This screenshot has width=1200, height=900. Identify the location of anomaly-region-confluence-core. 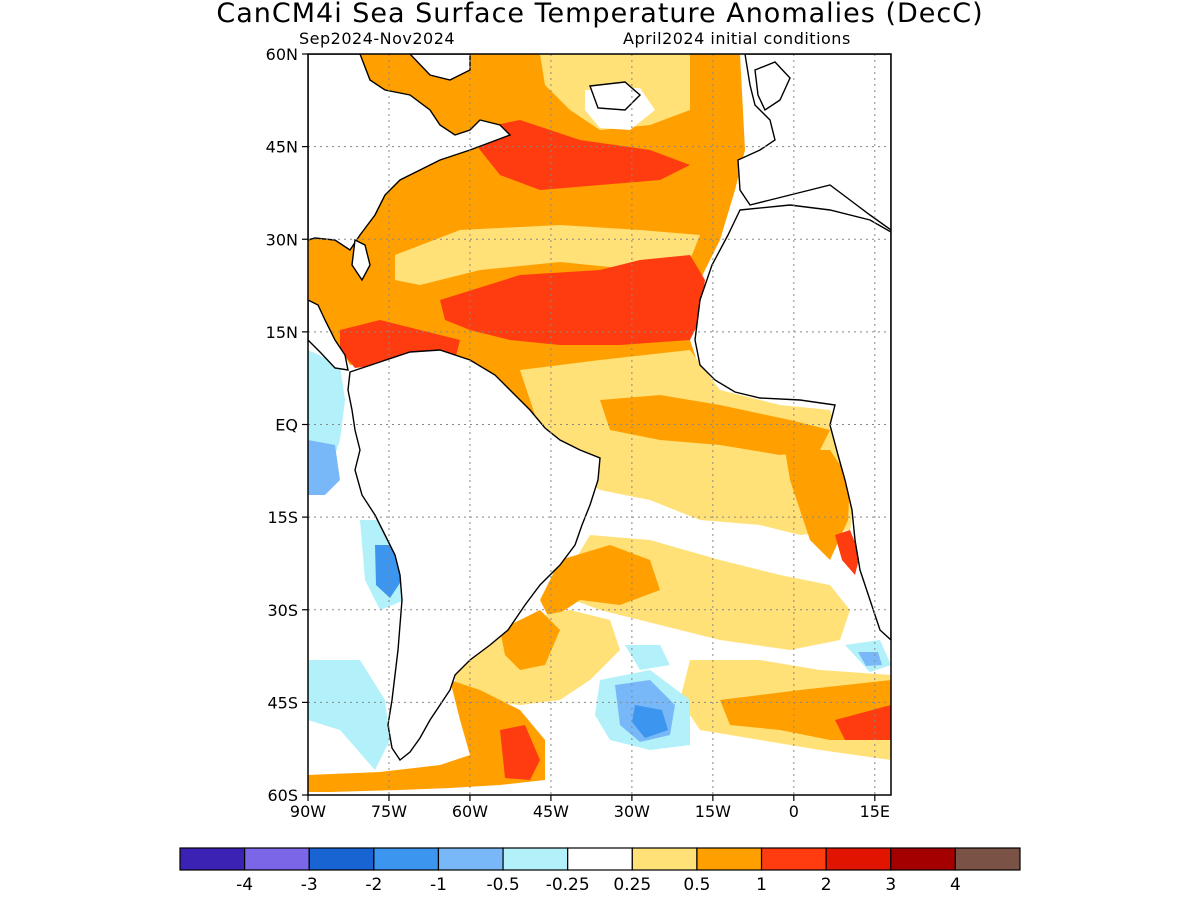
(530, 640).